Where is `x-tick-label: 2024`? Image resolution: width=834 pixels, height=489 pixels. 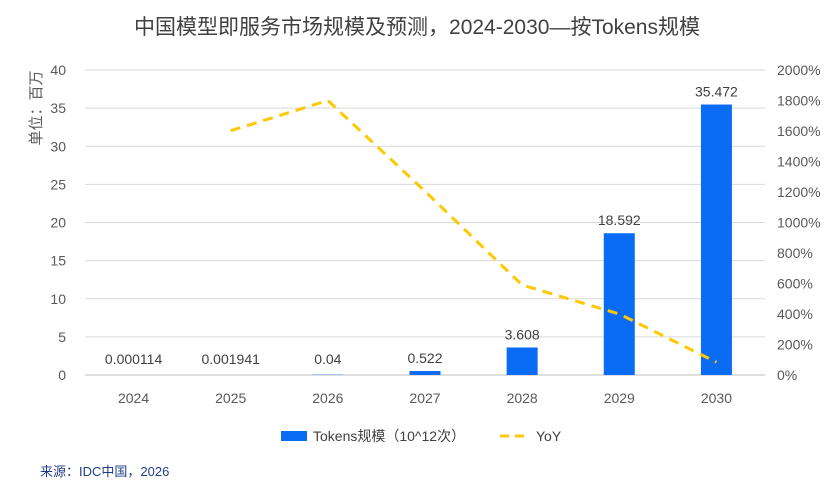 x-tick-label: 2024 is located at coordinates (133, 398).